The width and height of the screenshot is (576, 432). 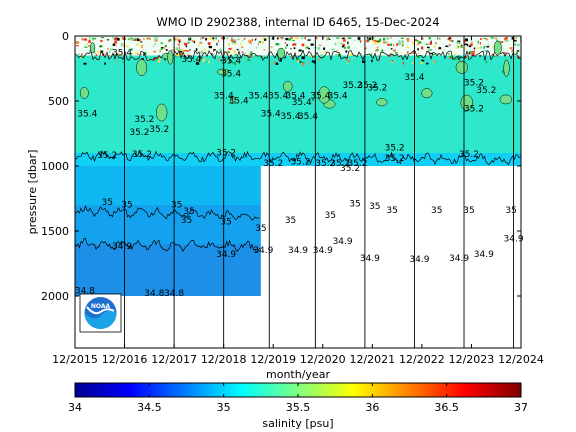 What do you see at coordinates (298, 55) in the screenshot?
I see `mixed-layer-contour` at bounding box center [298, 55].